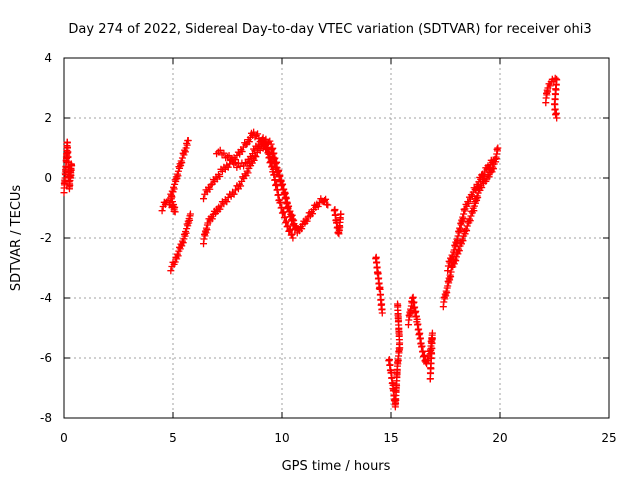  What do you see at coordinates (336, 466) in the screenshot?
I see `x-axis-label: GPS time / hours` at bounding box center [336, 466].